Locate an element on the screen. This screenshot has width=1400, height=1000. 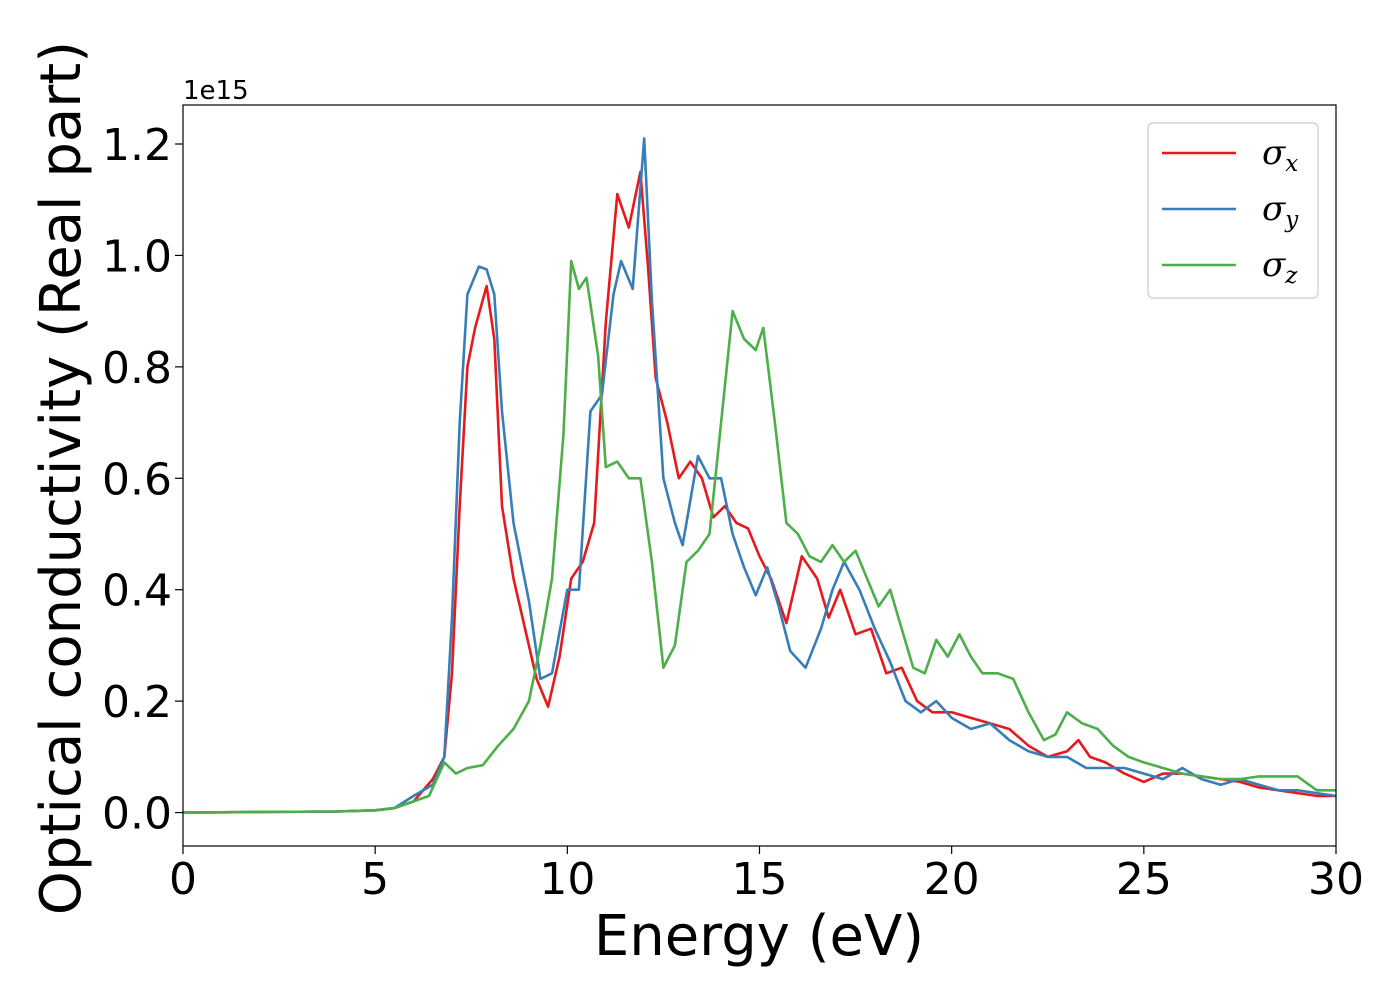
x-tick-label: 20 is located at coordinates (952, 879).